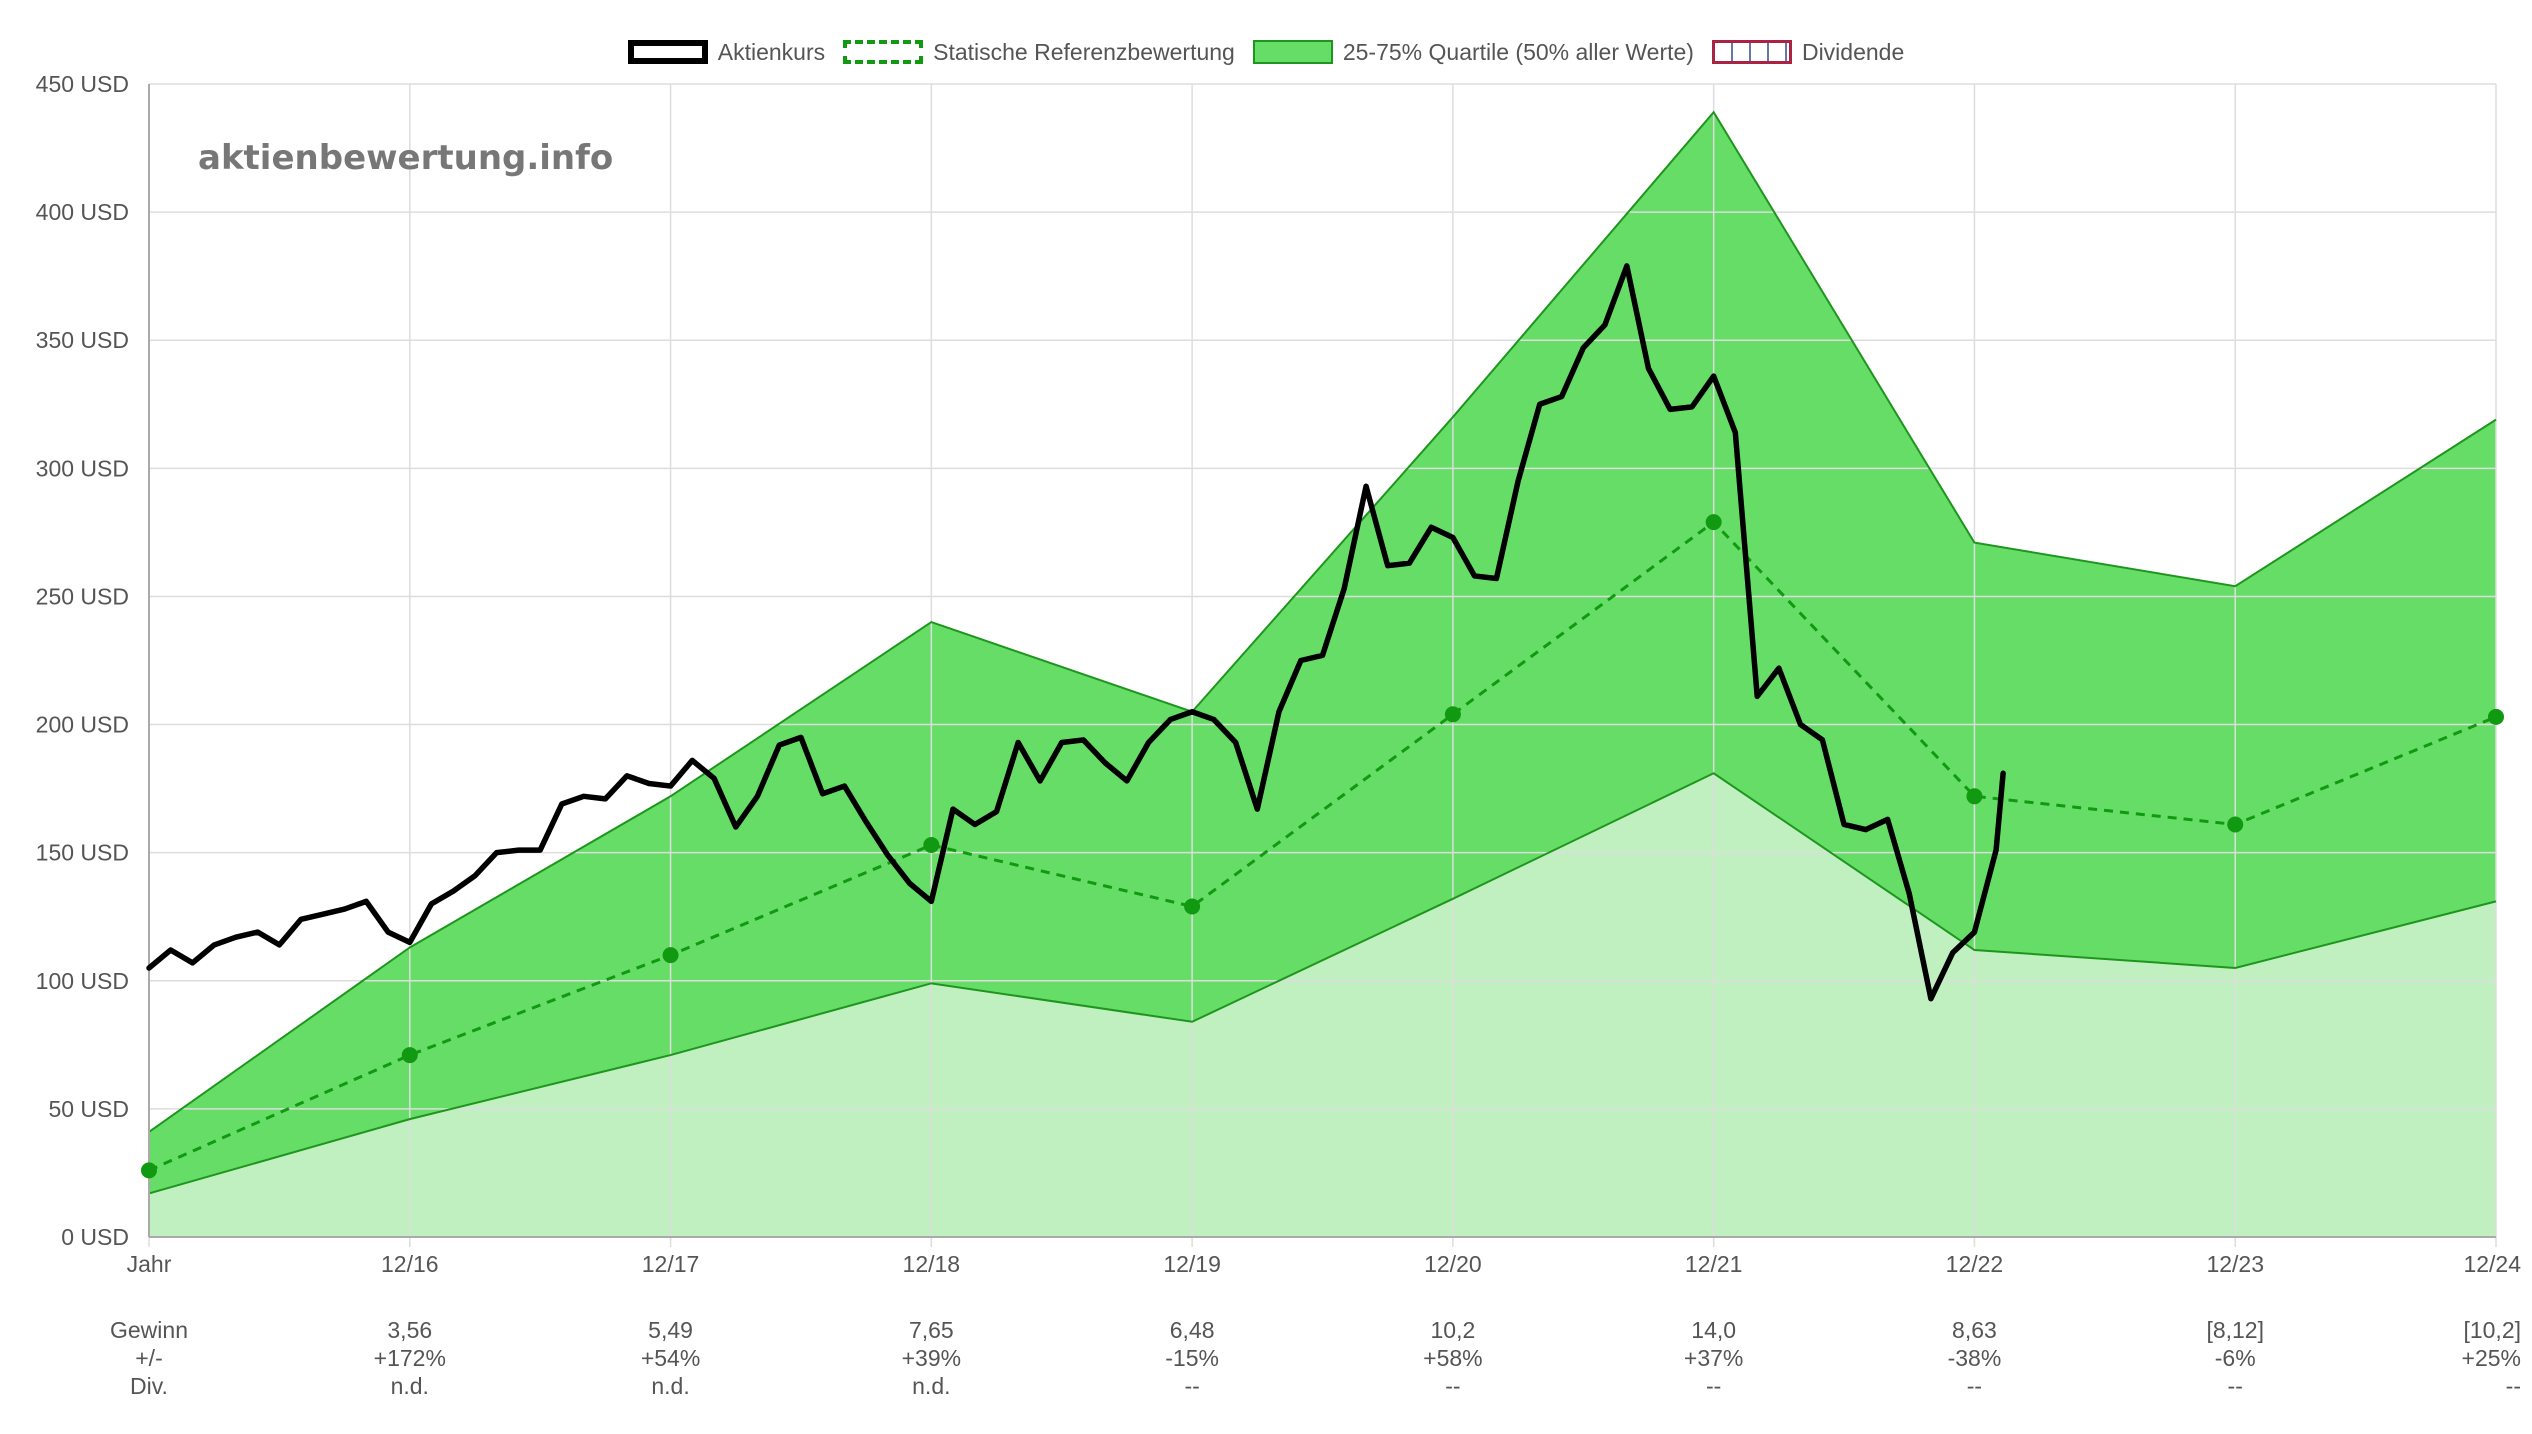 The width and height of the screenshot is (2532, 1434). What do you see at coordinates (1453, 1330) in the screenshot?
I see `table-cell: 10,2` at bounding box center [1453, 1330].